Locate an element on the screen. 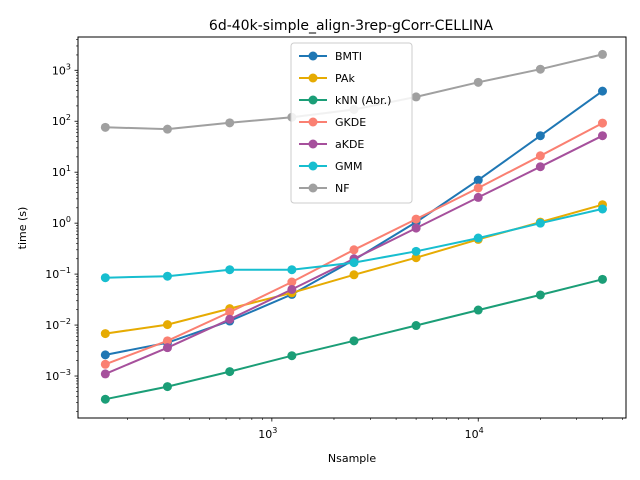  legend-box is located at coordinates (351, 123).